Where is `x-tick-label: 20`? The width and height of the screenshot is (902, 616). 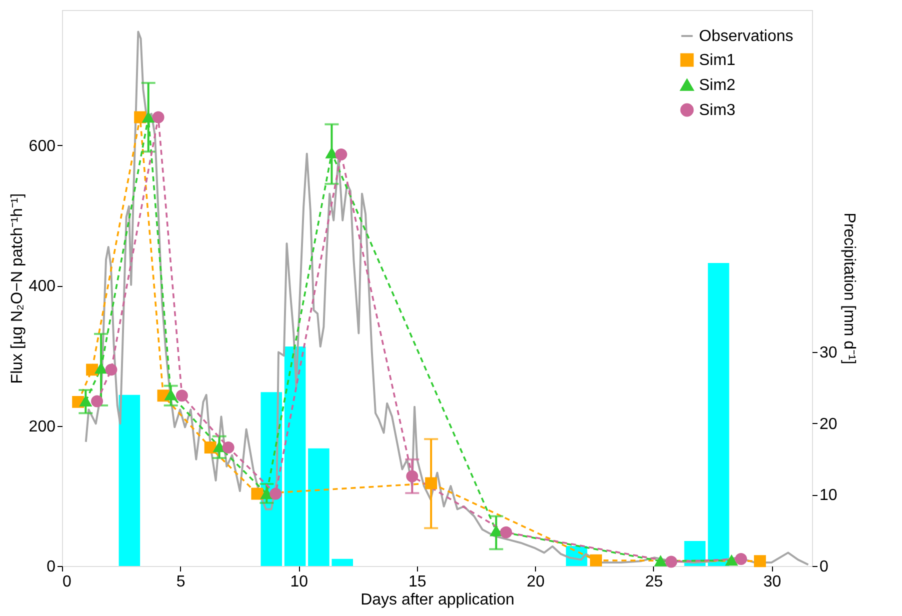 x-tick-label: 20 is located at coordinates (535, 582).